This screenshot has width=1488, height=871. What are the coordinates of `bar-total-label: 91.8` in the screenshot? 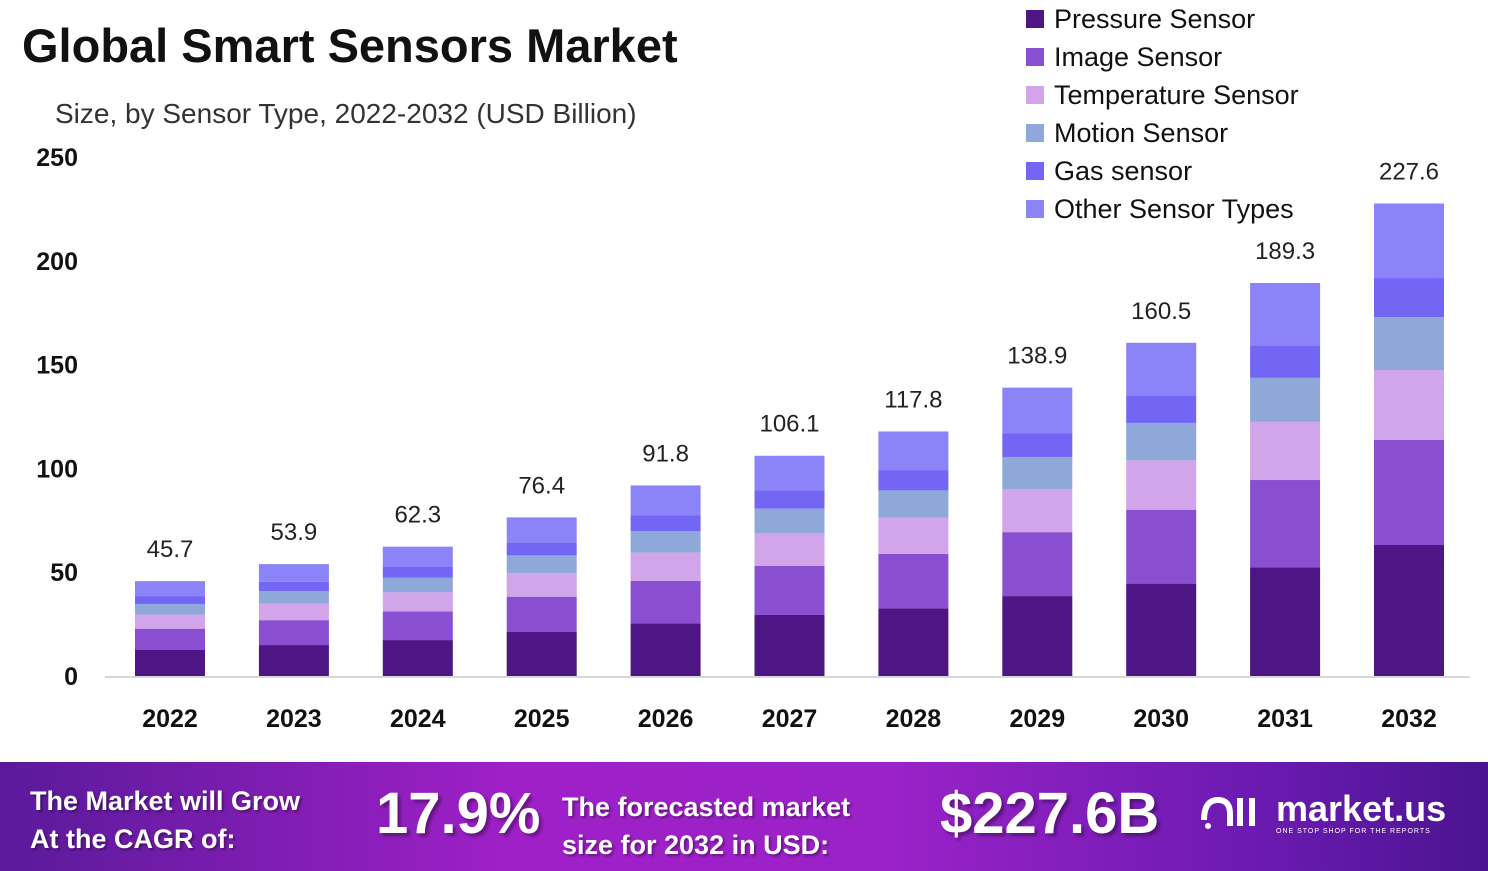 It's located at (665, 453).